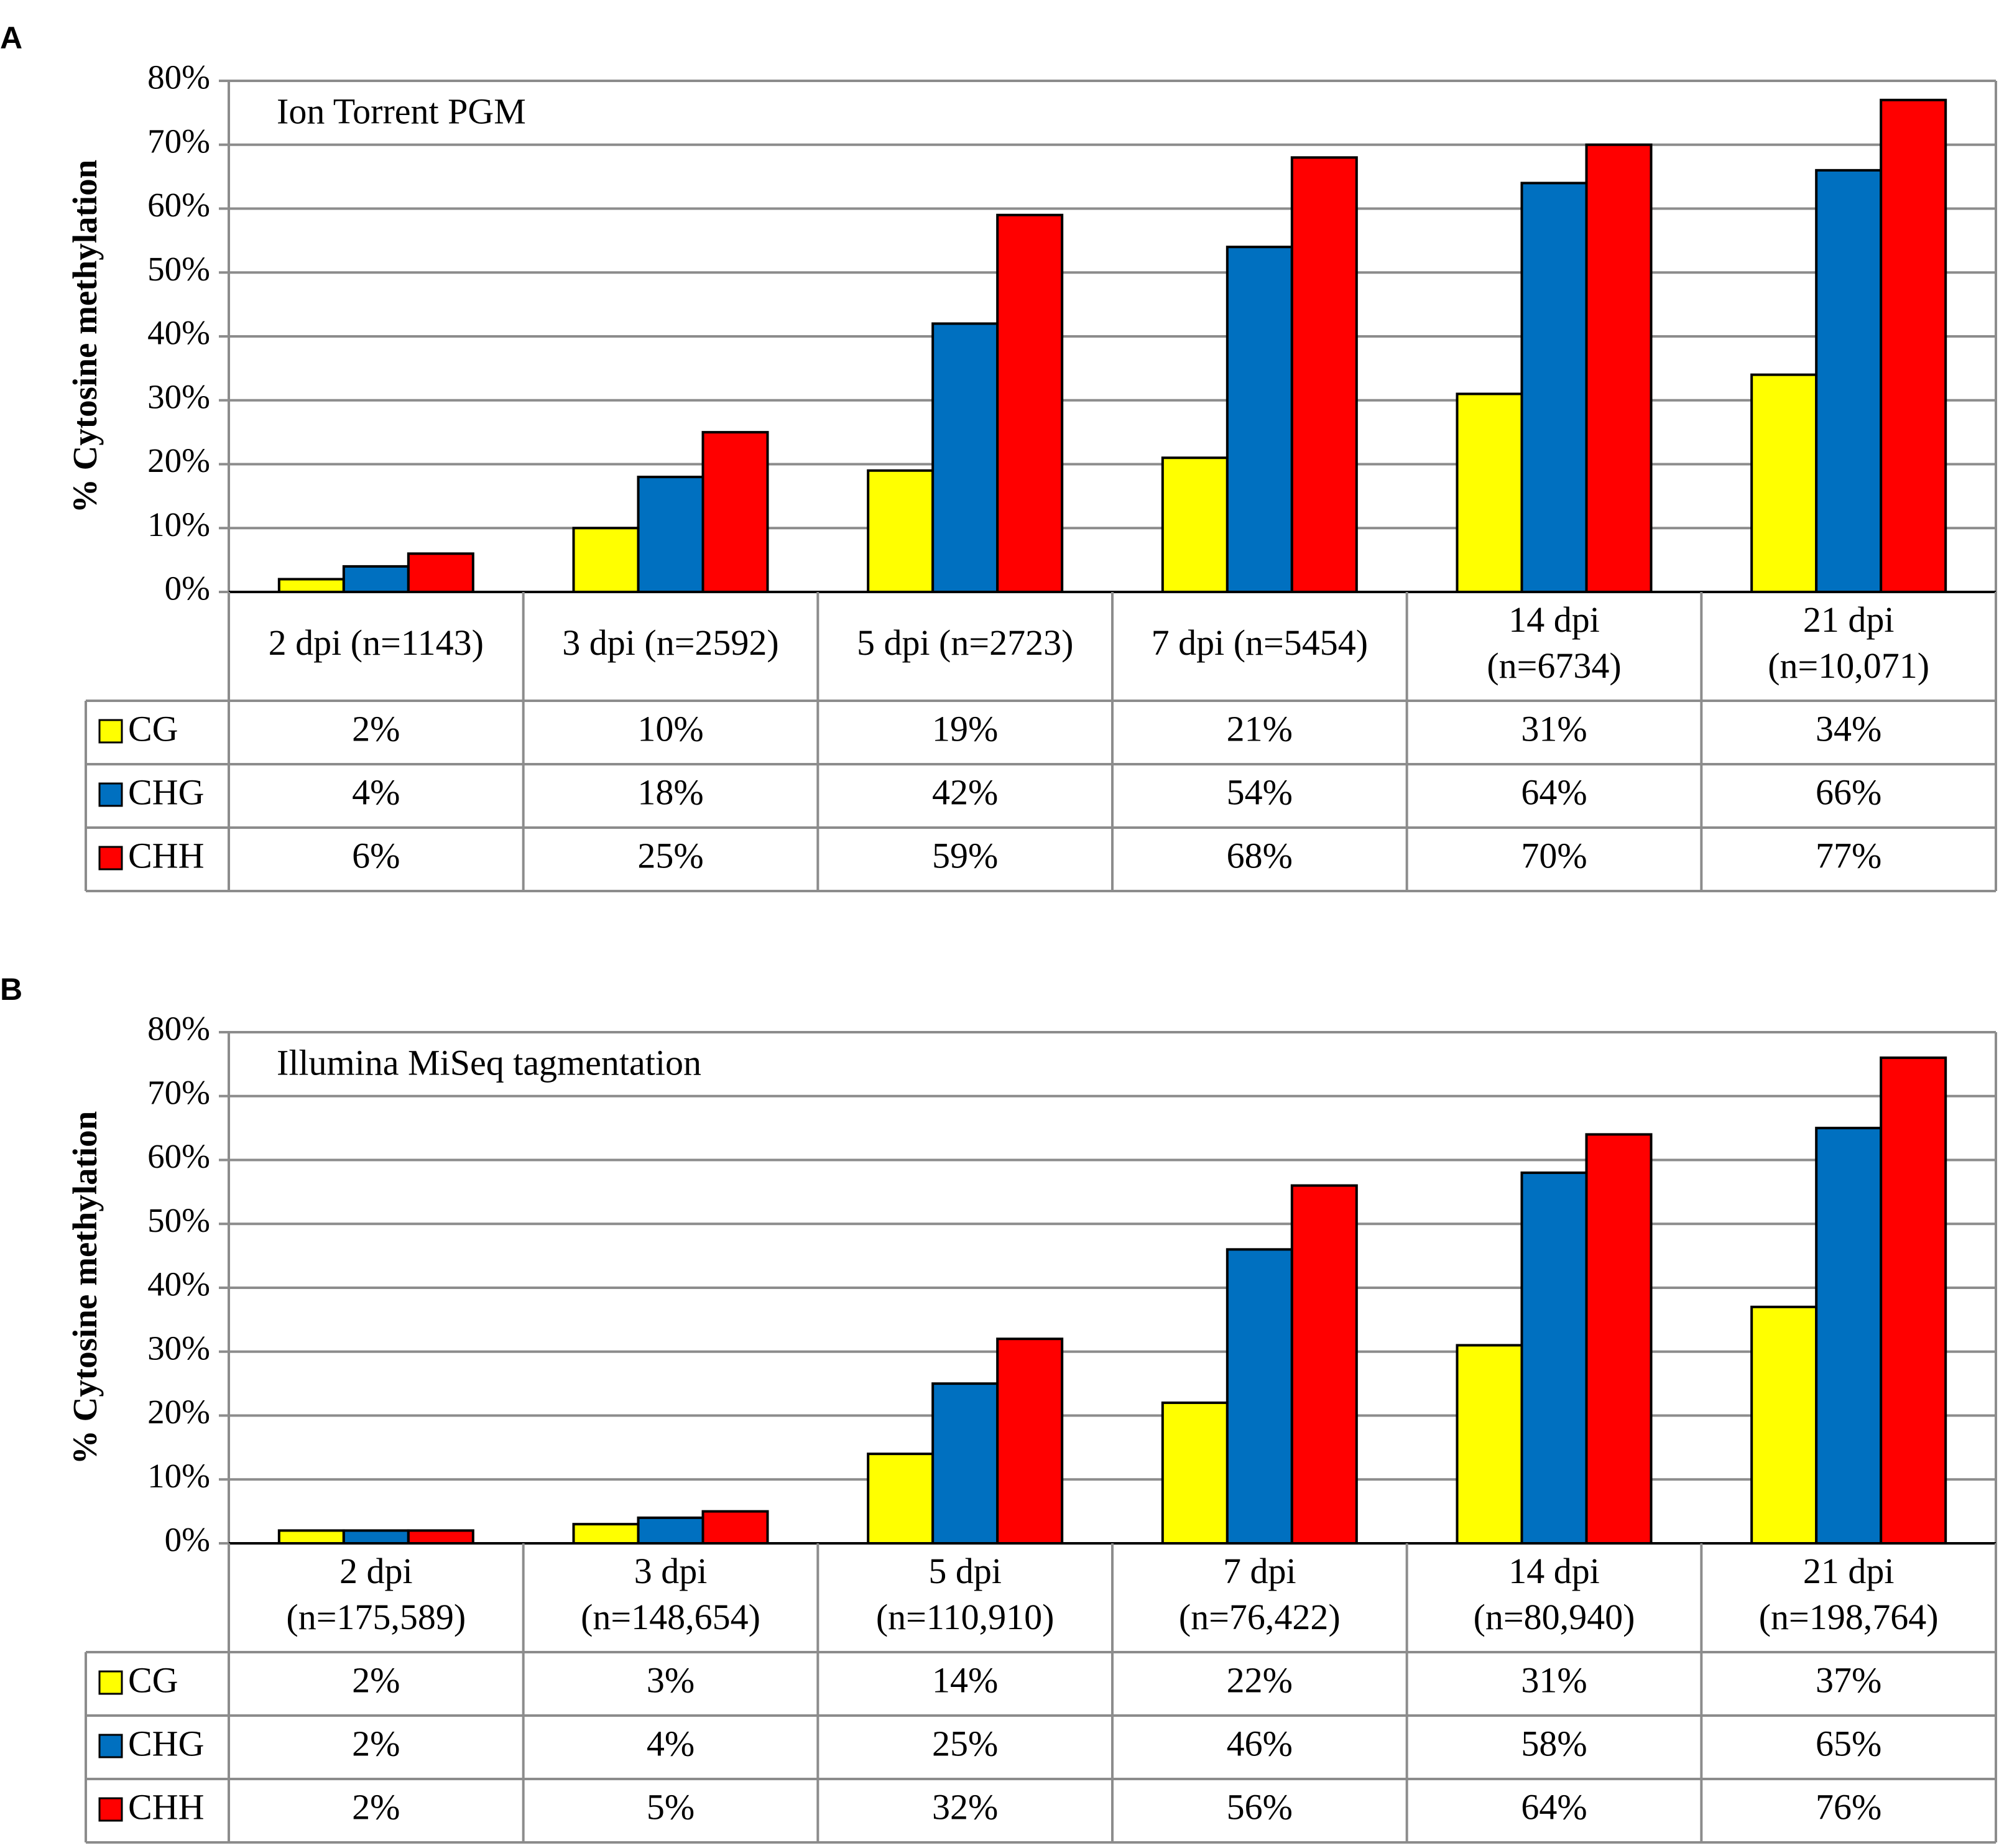 This screenshot has height=1848, width=1999. Describe the element at coordinates (1260, 792) in the screenshot. I see `table-cell-chg: 54%` at that location.